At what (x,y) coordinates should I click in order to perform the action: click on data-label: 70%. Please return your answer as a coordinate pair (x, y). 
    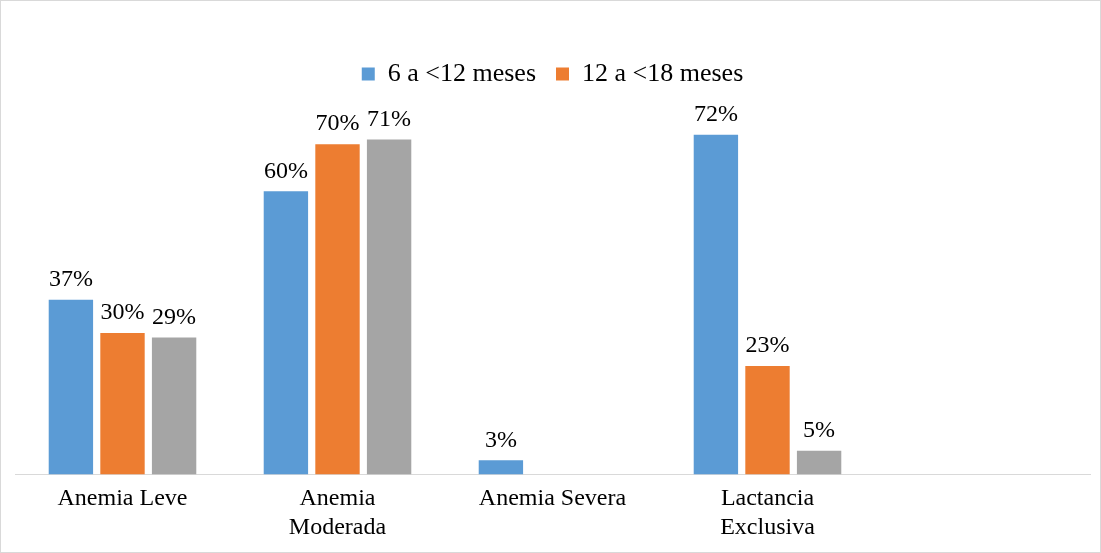
    Looking at the image, I should click on (337, 122).